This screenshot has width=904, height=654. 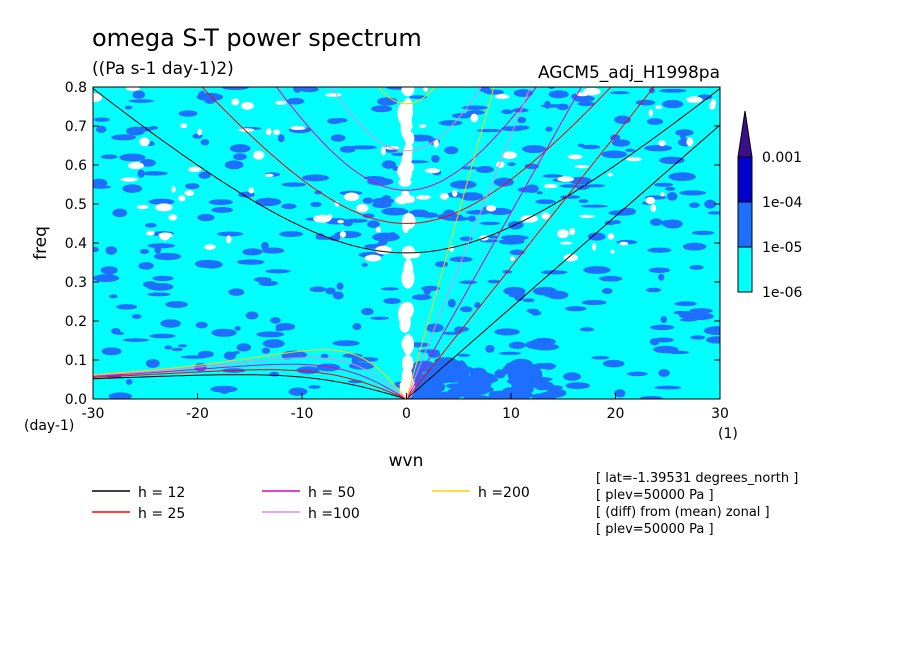 What do you see at coordinates (334, 514) in the screenshot?
I see `legend-label: h =100` at bounding box center [334, 514].